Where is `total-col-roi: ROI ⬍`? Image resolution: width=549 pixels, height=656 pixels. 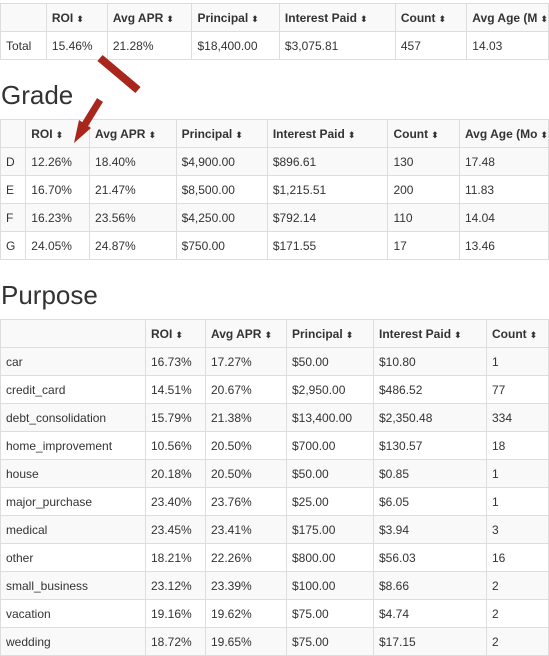
total-col-roi: ROI ⬍ is located at coordinates (76, 17).